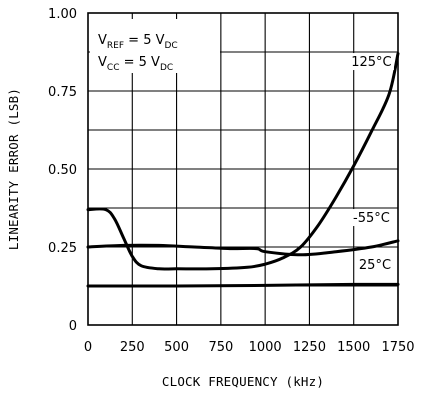 The image size is (421, 395). I want to click on x-tick-label: 1000, so click(265, 347).